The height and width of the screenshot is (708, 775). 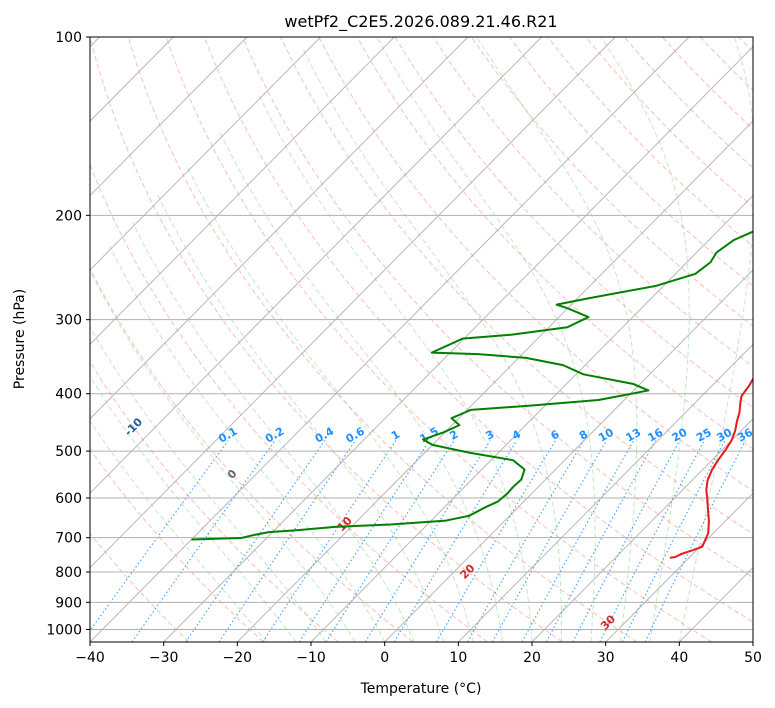 What do you see at coordinates (633, 435) in the screenshot?
I see `mixing-ratio-label: 13` at bounding box center [633, 435].